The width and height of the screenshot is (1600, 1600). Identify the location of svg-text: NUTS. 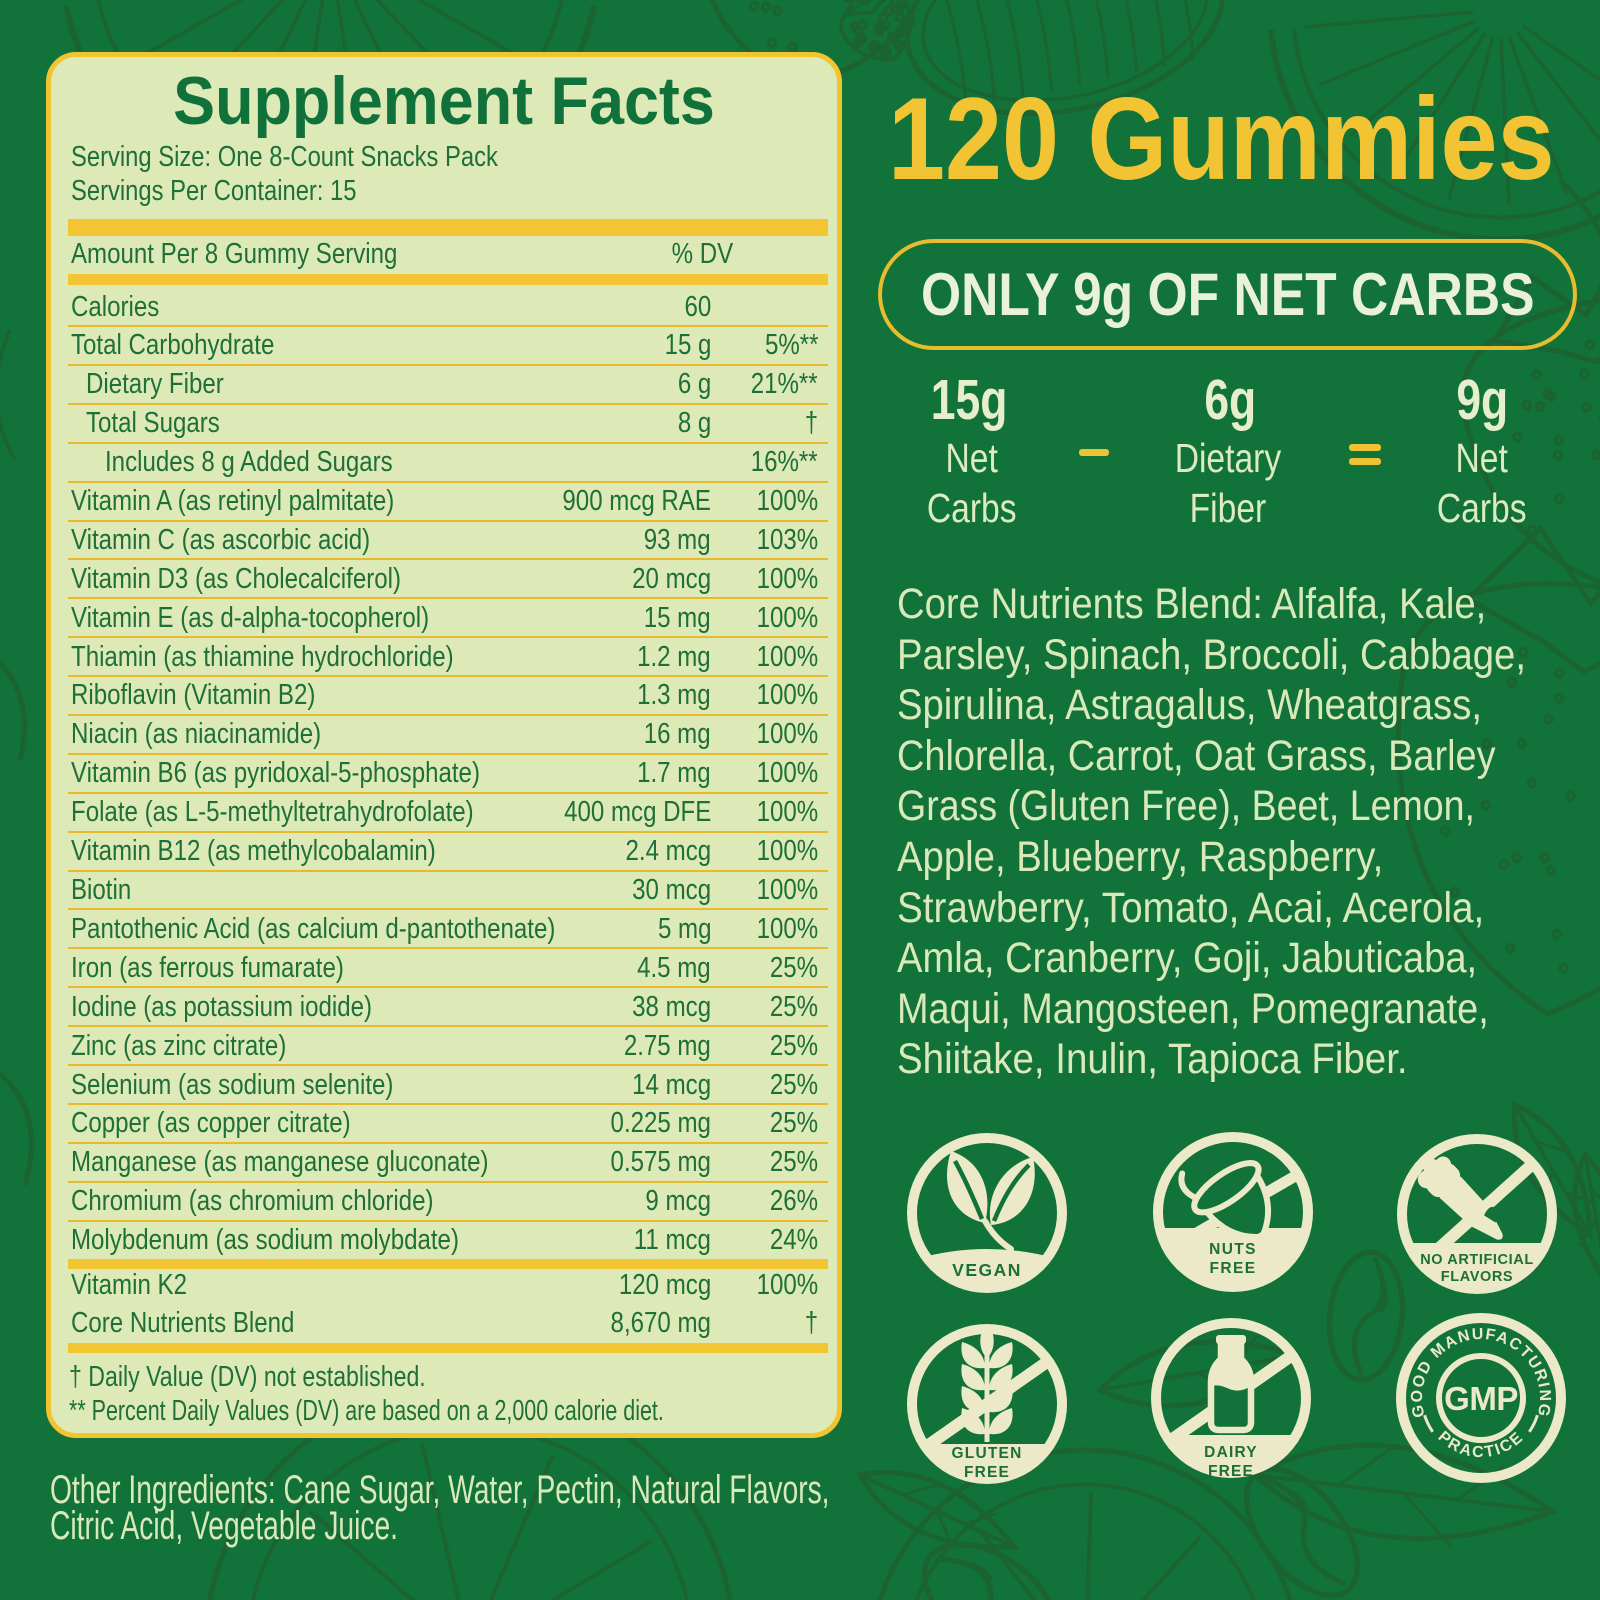
(1233, 1249).